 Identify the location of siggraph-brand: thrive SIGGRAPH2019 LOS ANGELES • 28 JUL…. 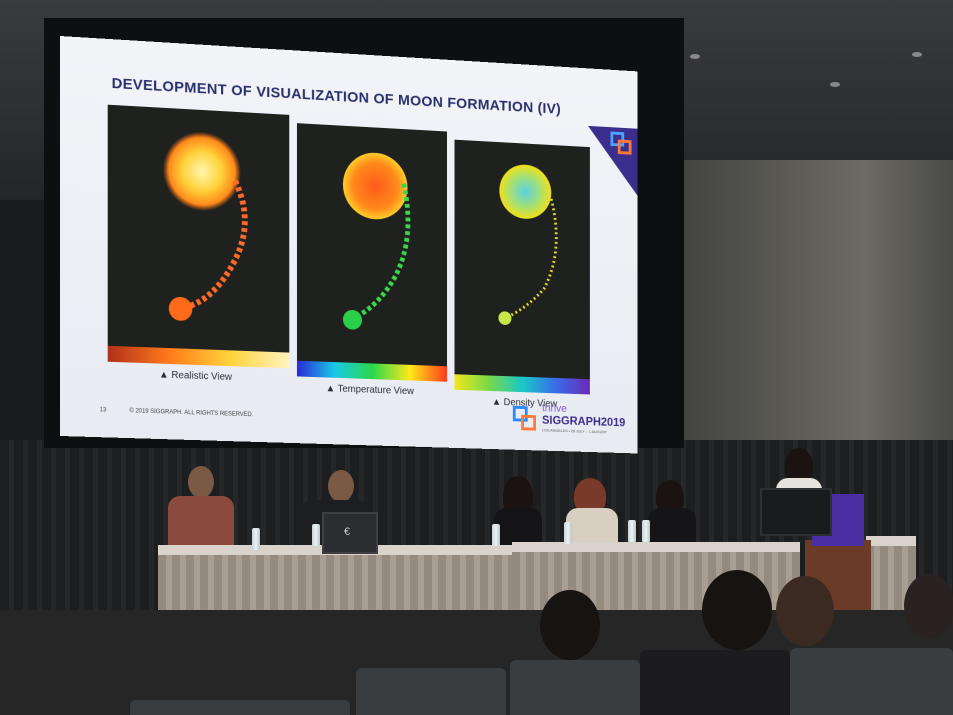
(562, 422).